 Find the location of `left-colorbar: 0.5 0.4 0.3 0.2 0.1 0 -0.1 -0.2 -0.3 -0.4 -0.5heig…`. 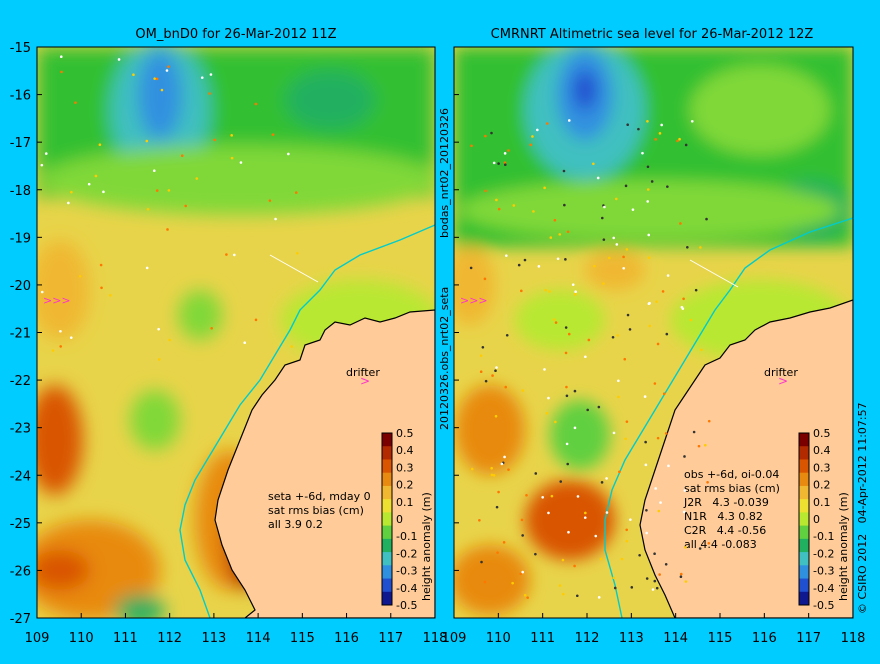

left-colorbar: 0.5 0.4 0.3 0.2 0.1 0 -0.1 -0.2 -0.3 -0.4 -0.5heig… is located at coordinates (407, 519).